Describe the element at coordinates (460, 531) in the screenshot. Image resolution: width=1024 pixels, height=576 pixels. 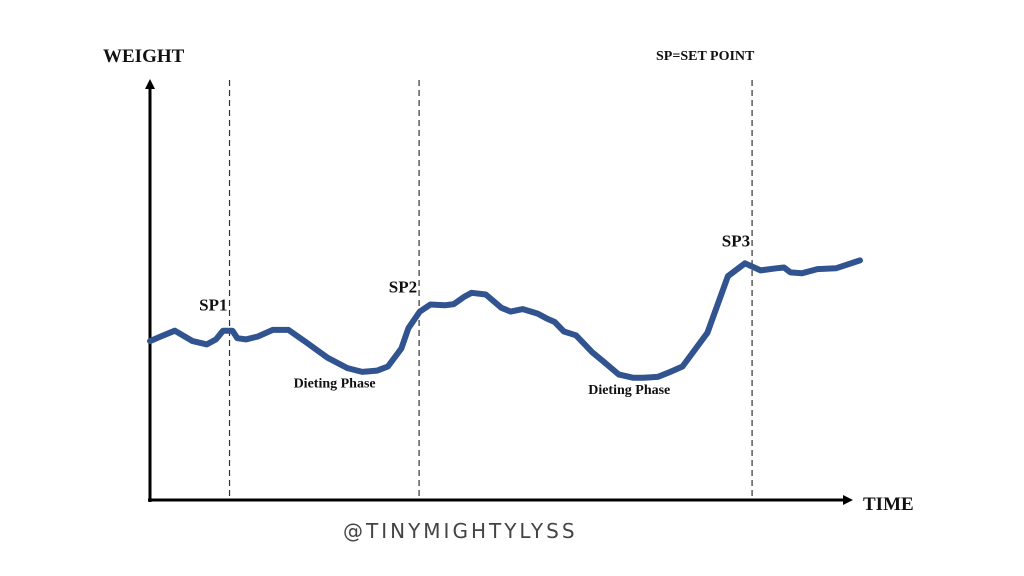
I see `watermark: @TINYMIGHTYLYSS` at that location.